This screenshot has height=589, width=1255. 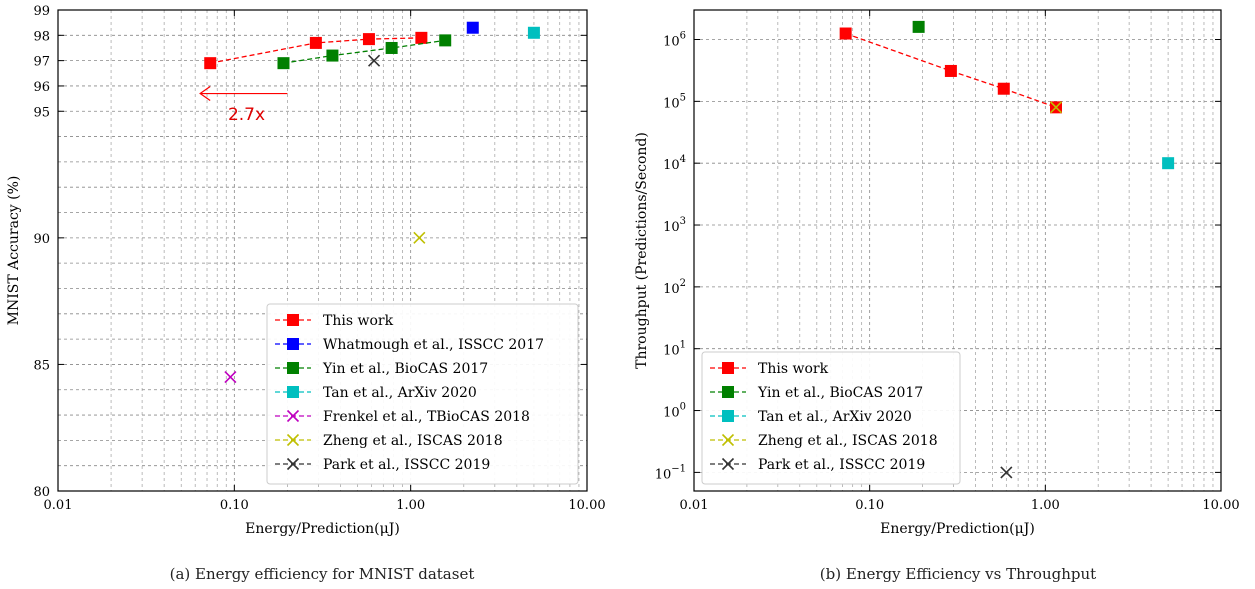 I want to click on y-tick-label: 96, so click(x=41, y=87).